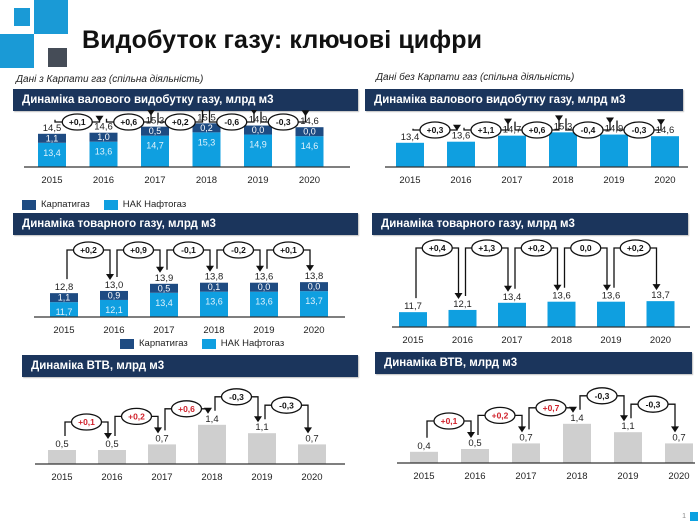  What do you see at coordinates (103, 180) in the screenshot?
I see `year-label: 2016` at bounding box center [103, 180].